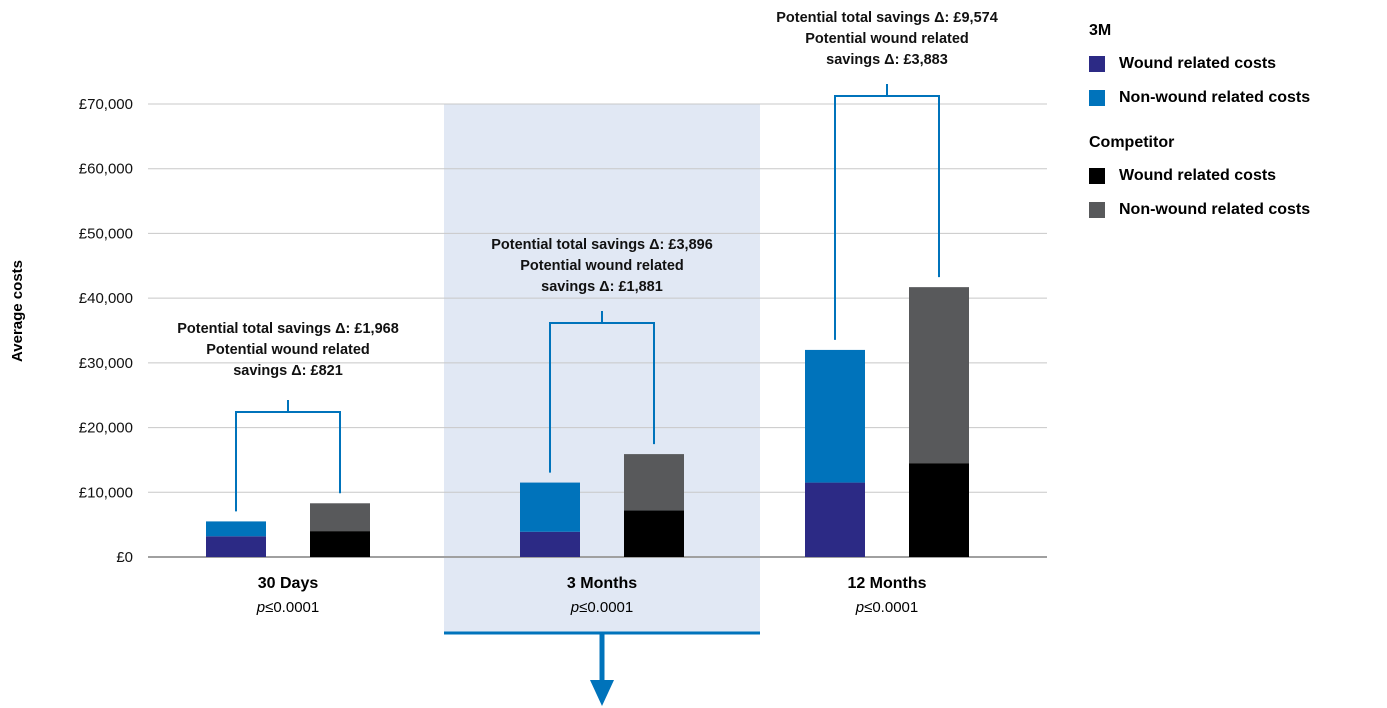 This screenshot has width=1387, height=708. What do you see at coordinates (602, 245) in the screenshot?
I see `savings-annotation-line1: Potential total savings Δ: £3,896` at bounding box center [602, 245].